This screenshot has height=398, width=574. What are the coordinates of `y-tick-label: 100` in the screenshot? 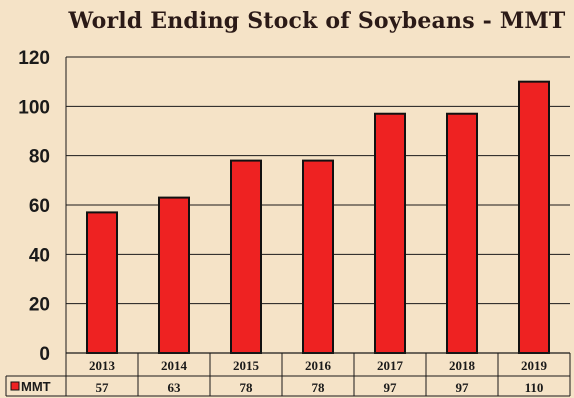 It's located at (34, 107).